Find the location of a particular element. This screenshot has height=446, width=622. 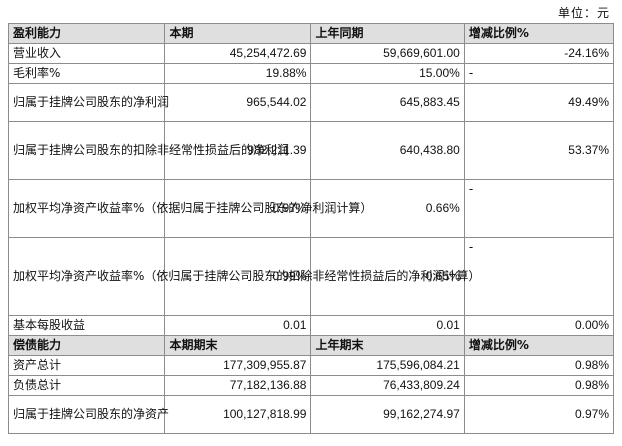

current-value: 982,211.39 is located at coordinates (238, 150).